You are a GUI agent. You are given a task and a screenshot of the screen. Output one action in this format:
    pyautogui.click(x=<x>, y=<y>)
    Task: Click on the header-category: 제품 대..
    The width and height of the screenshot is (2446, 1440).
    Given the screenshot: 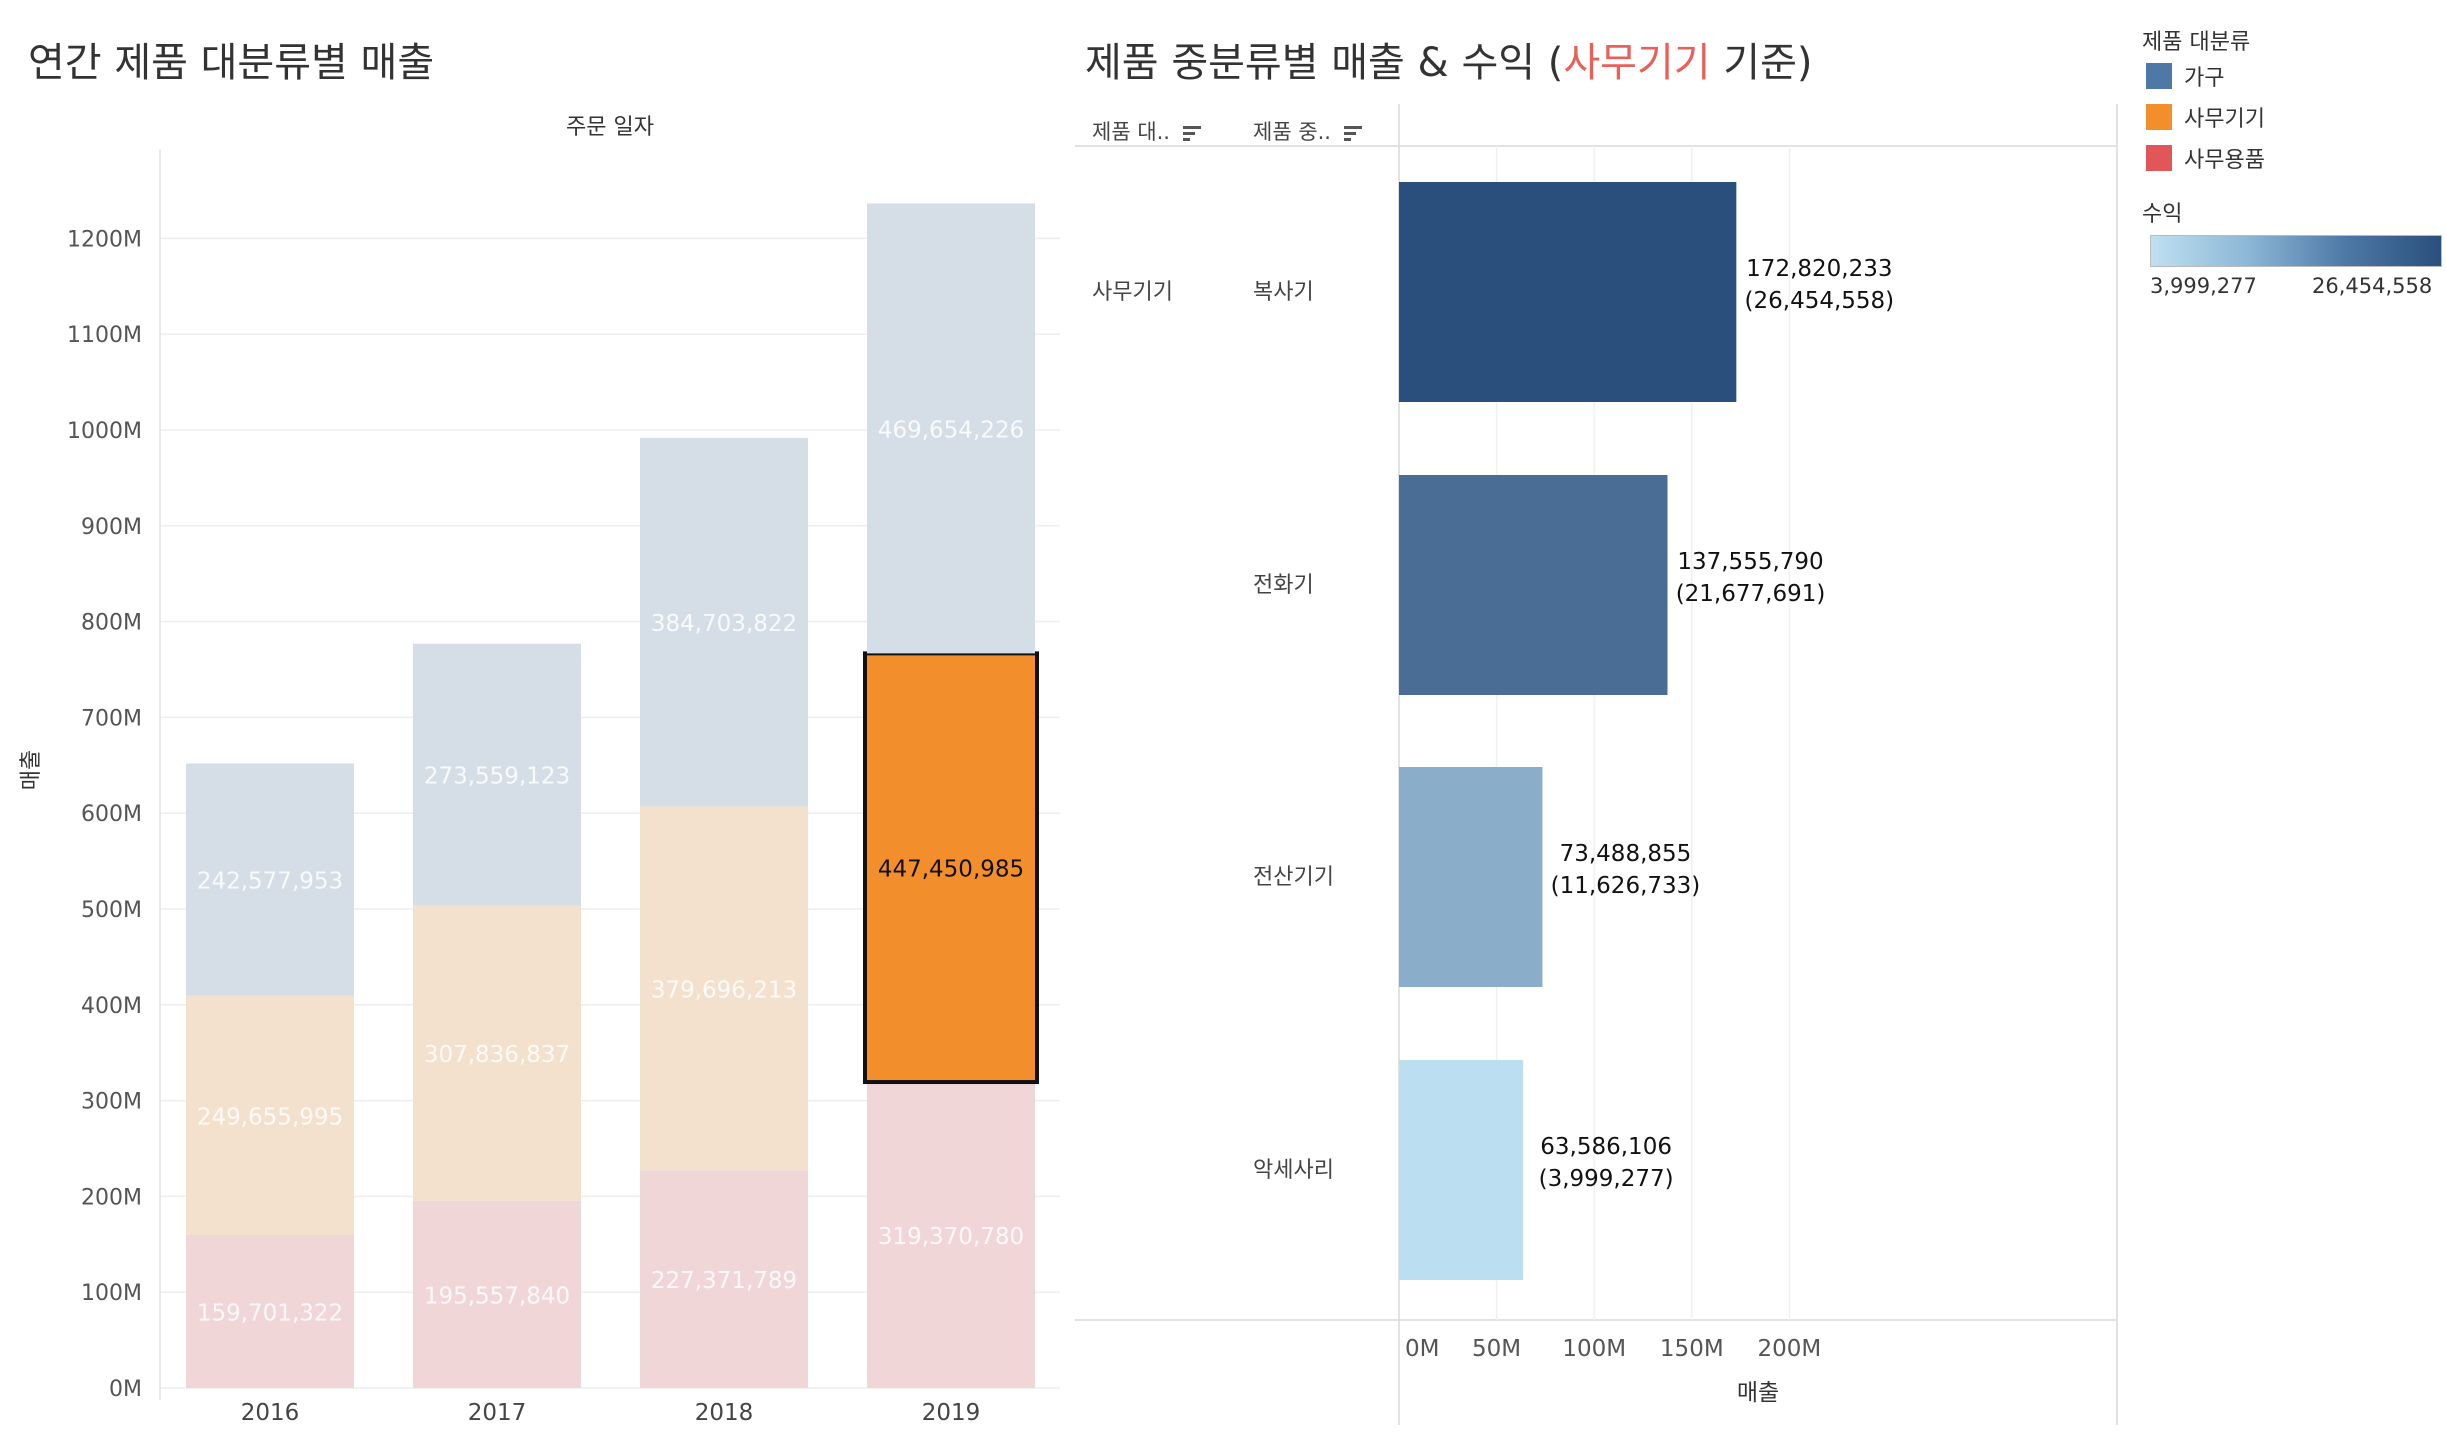 What is the action you would take?
    pyautogui.click(x=1146, y=131)
    